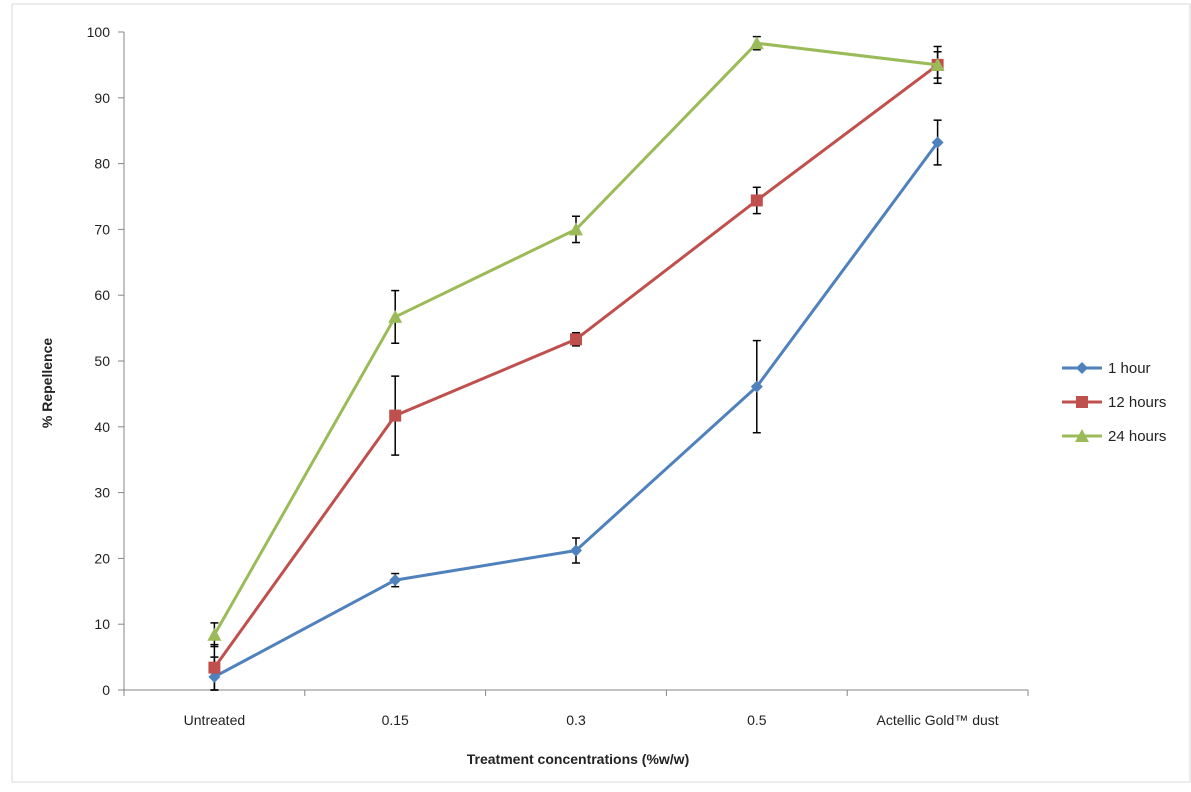 The height and width of the screenshot is (792, 1191). What do you see at coordinates (1129, 368) in the screenshot?
I see `legend-label: 1 hour` at bounding box center [1129, 368].